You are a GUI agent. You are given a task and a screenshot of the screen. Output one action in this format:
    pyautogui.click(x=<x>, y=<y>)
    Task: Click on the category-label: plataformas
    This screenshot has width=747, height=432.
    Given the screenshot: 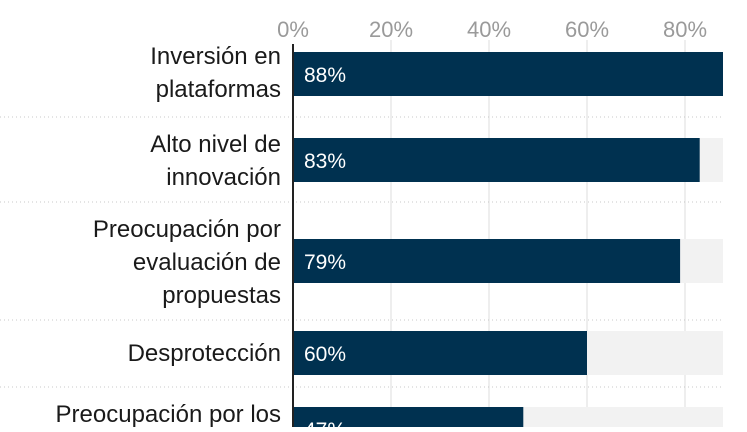 What is the action you would take?
    pyautogui.click(x=218, y=89)
    